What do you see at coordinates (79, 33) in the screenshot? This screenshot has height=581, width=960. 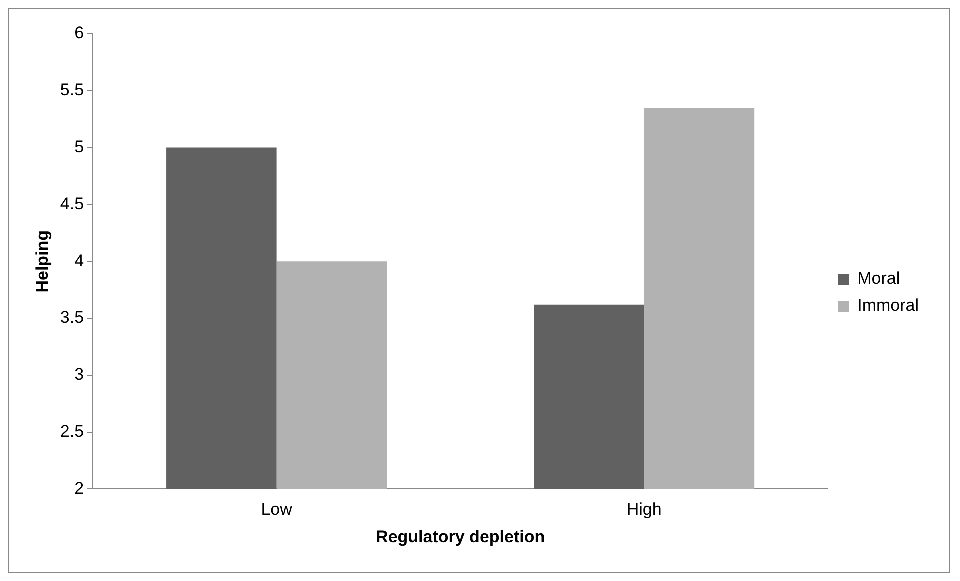 I see `y-tick-label: 6` at bounding box center [79, 33].